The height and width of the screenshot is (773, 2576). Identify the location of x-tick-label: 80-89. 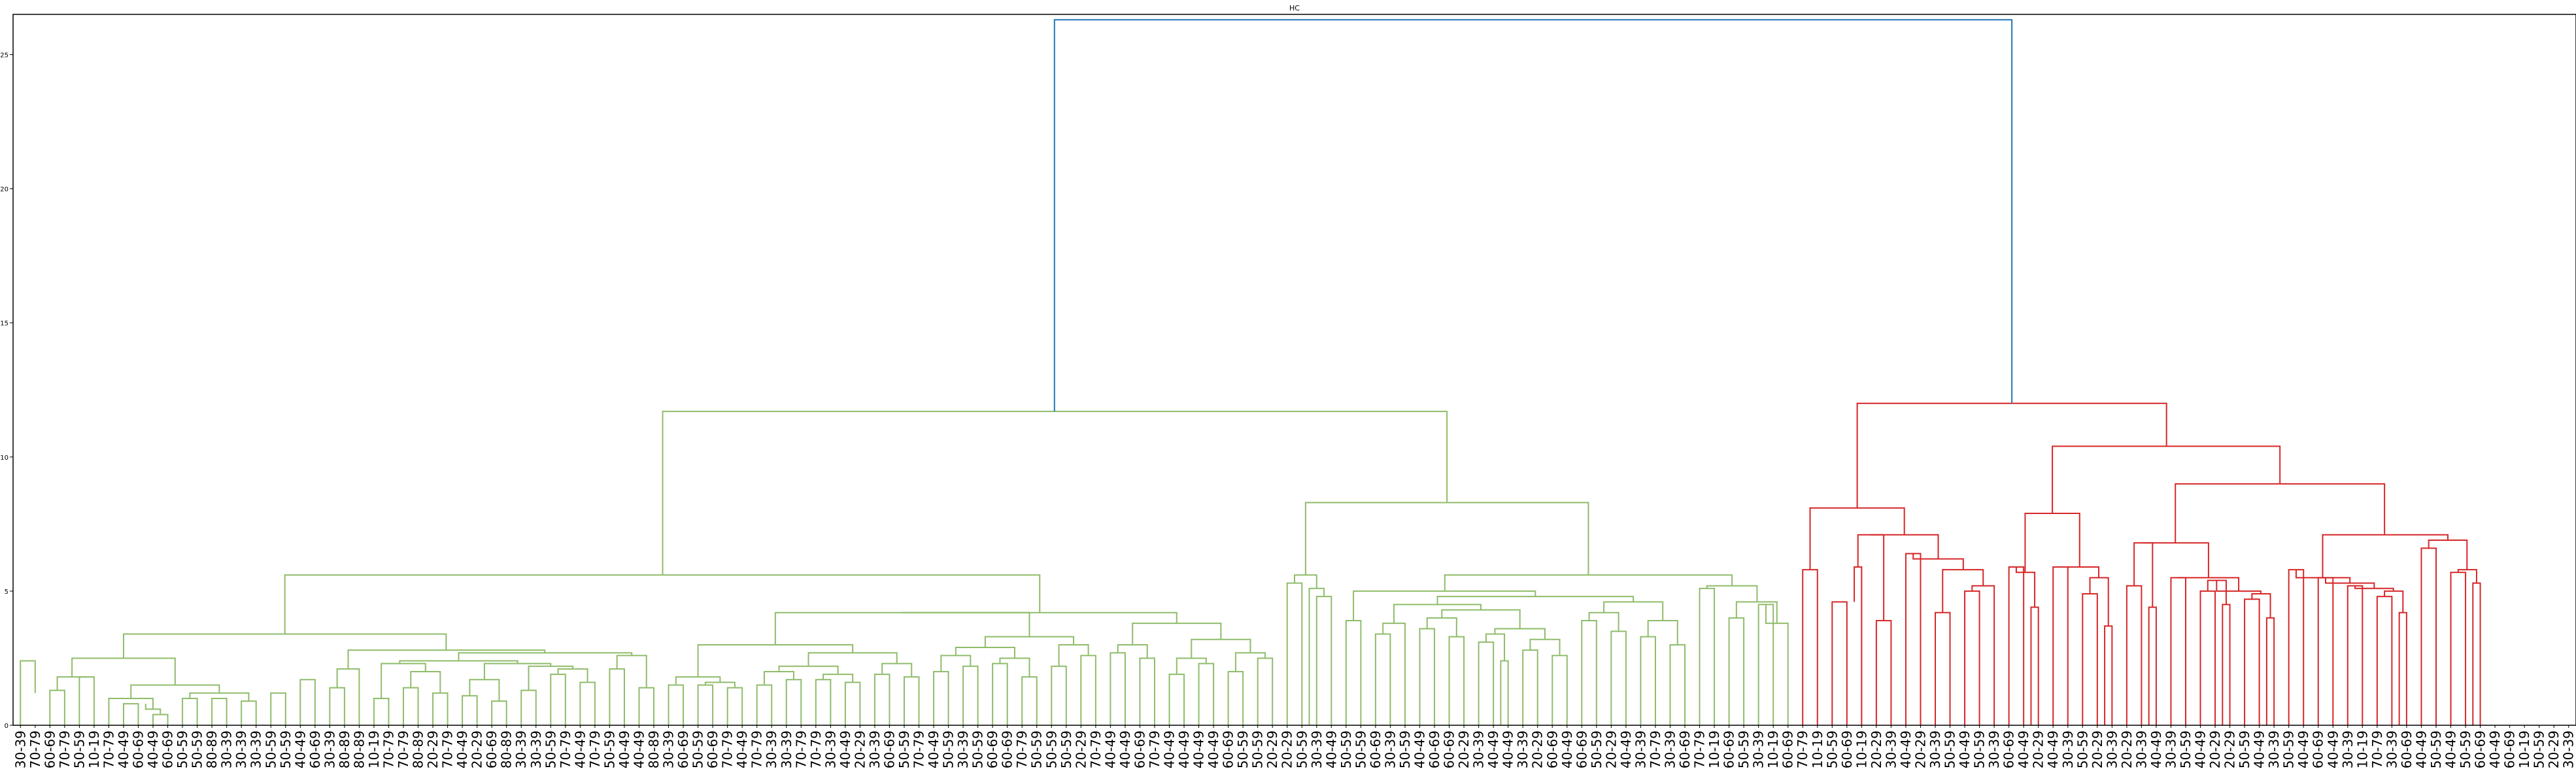
(344, 749).